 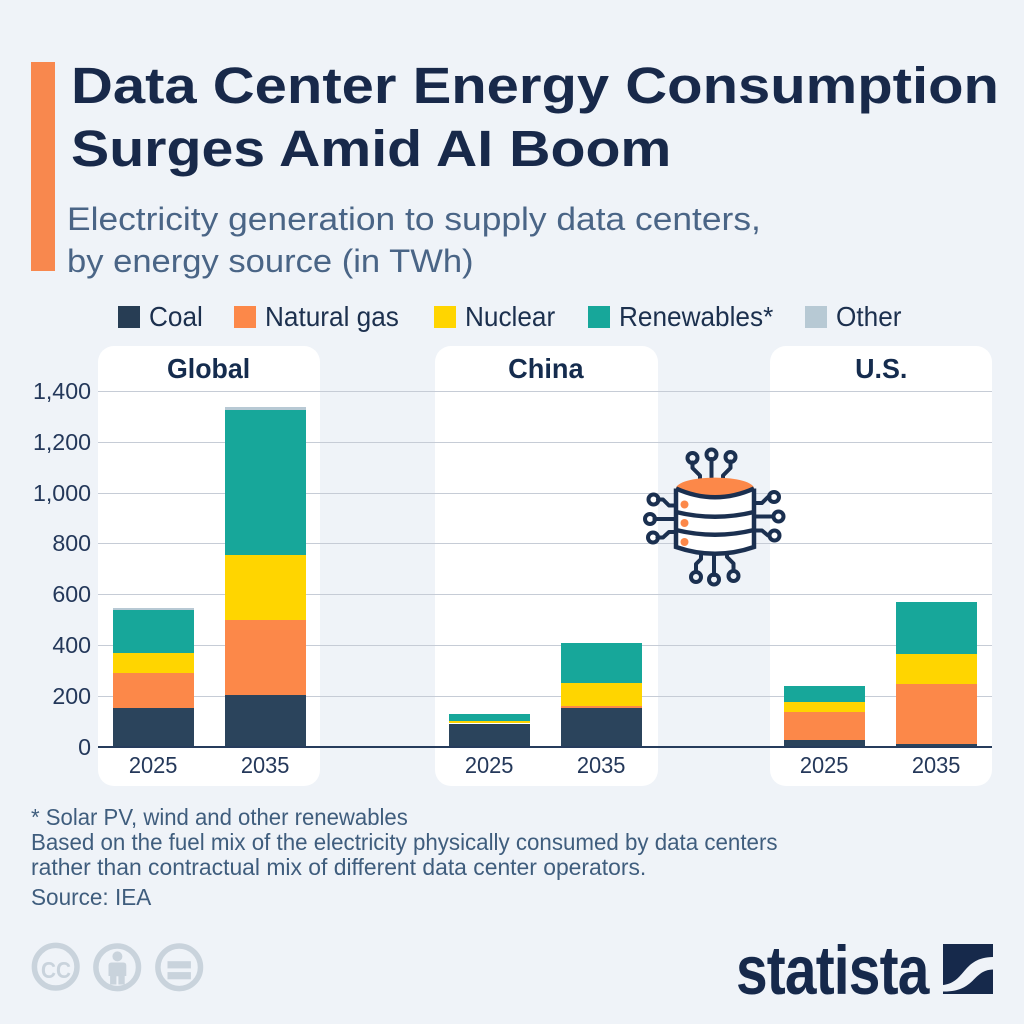 What do you see at coordinates (56, 970) in the screenshot?
I see `svg-text: CC` at bounding box center [56, 970].